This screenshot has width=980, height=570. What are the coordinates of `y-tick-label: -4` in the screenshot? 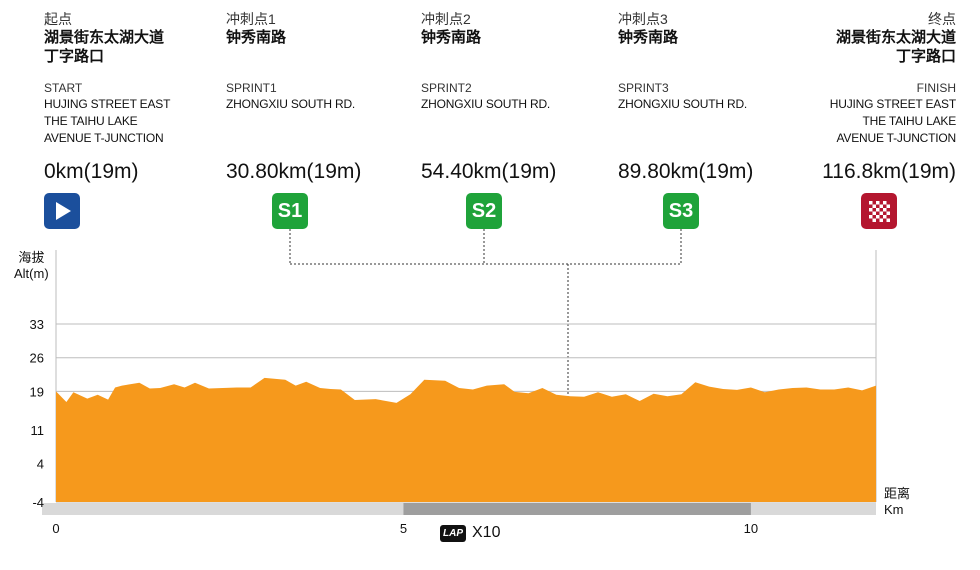 It's located at (38, 502).